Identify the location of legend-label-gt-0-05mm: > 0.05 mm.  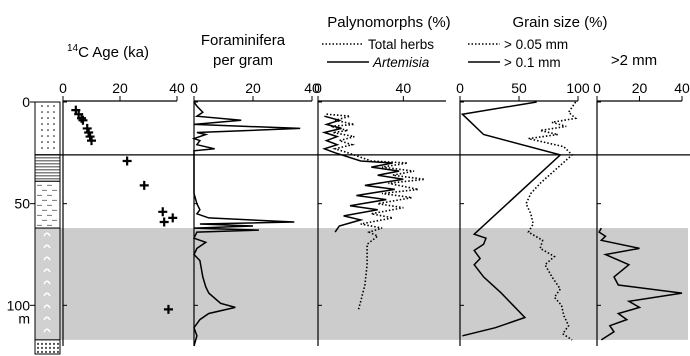
(536, 44).